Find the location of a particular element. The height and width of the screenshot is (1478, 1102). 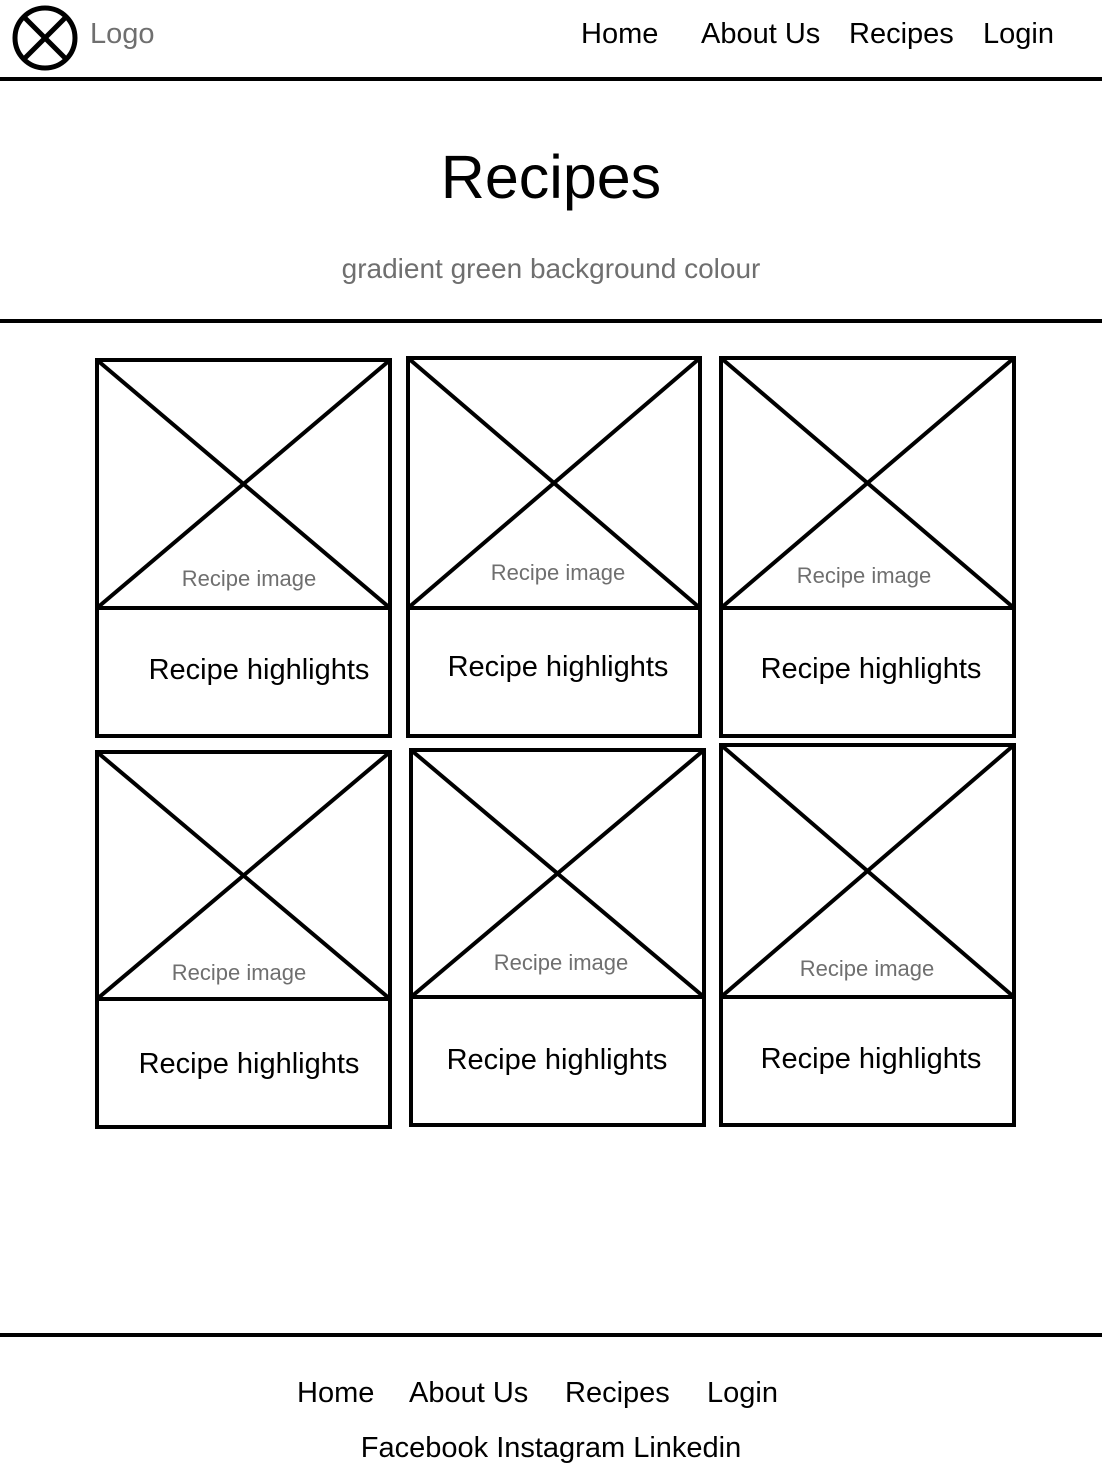

facebook-link: Facebook is located at coordinates (424, 1448).